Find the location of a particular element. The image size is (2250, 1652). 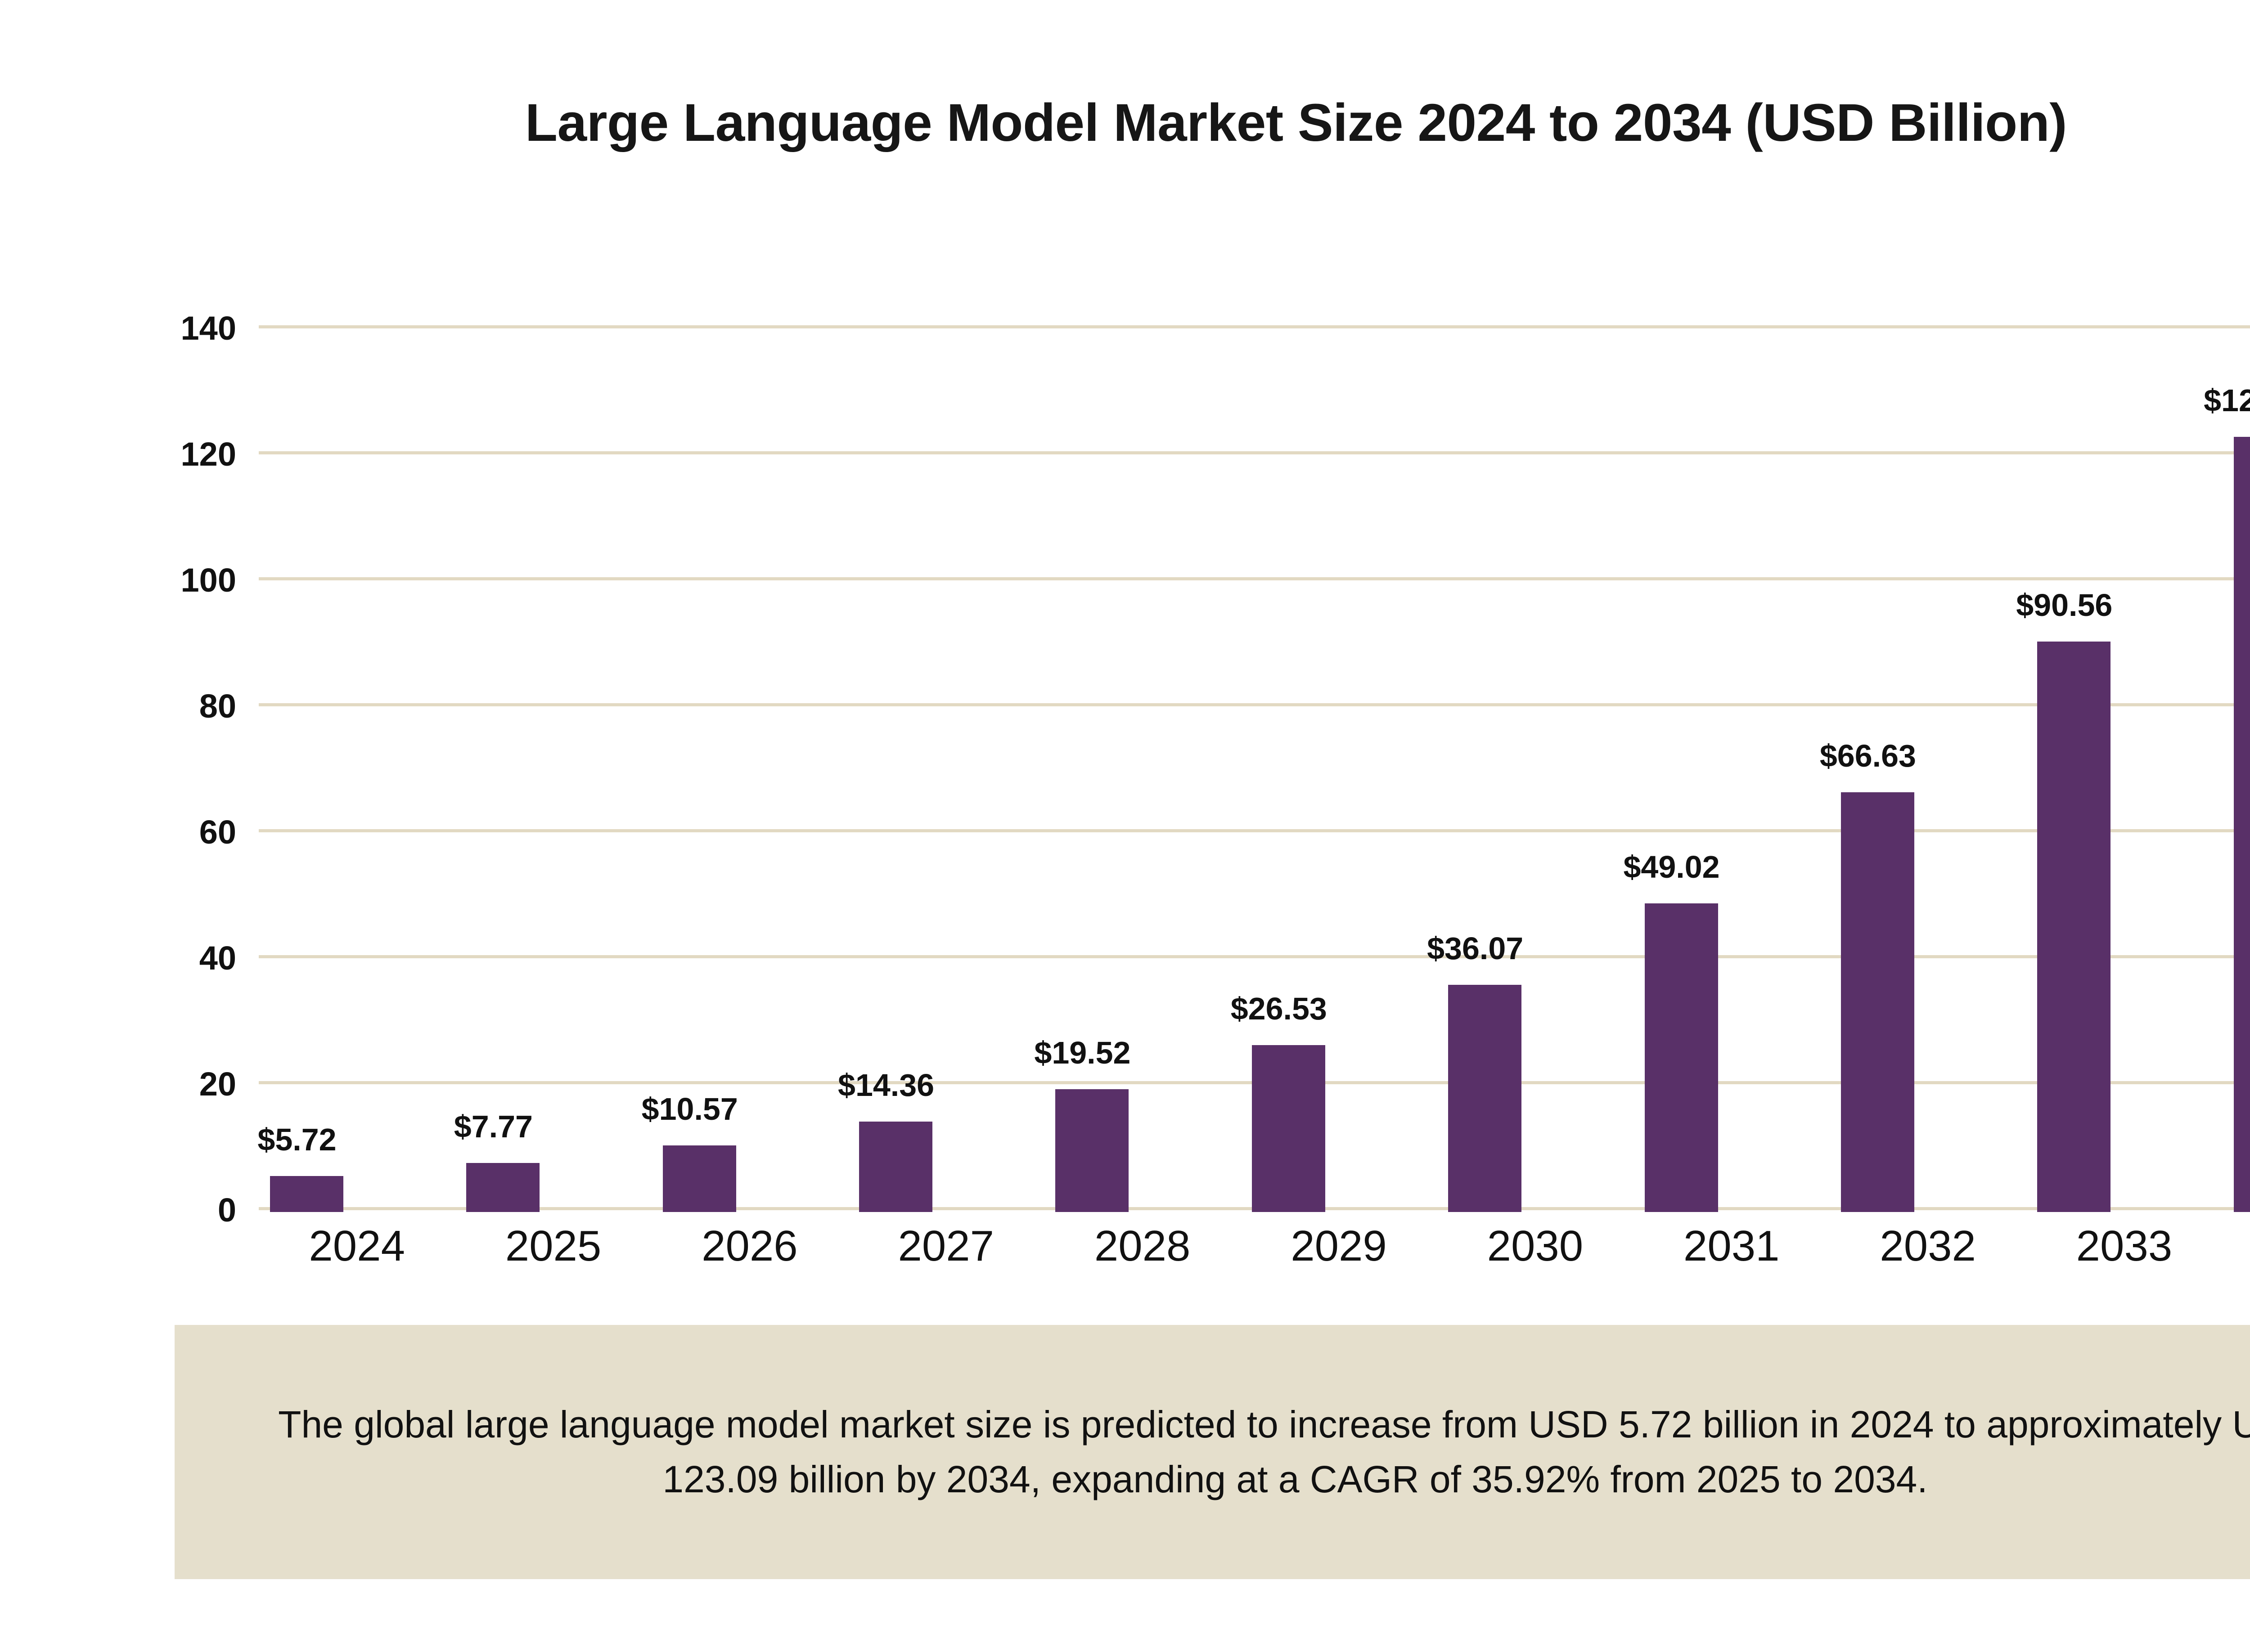

bar-group: $5.72 is located at coordinates (356, 770).